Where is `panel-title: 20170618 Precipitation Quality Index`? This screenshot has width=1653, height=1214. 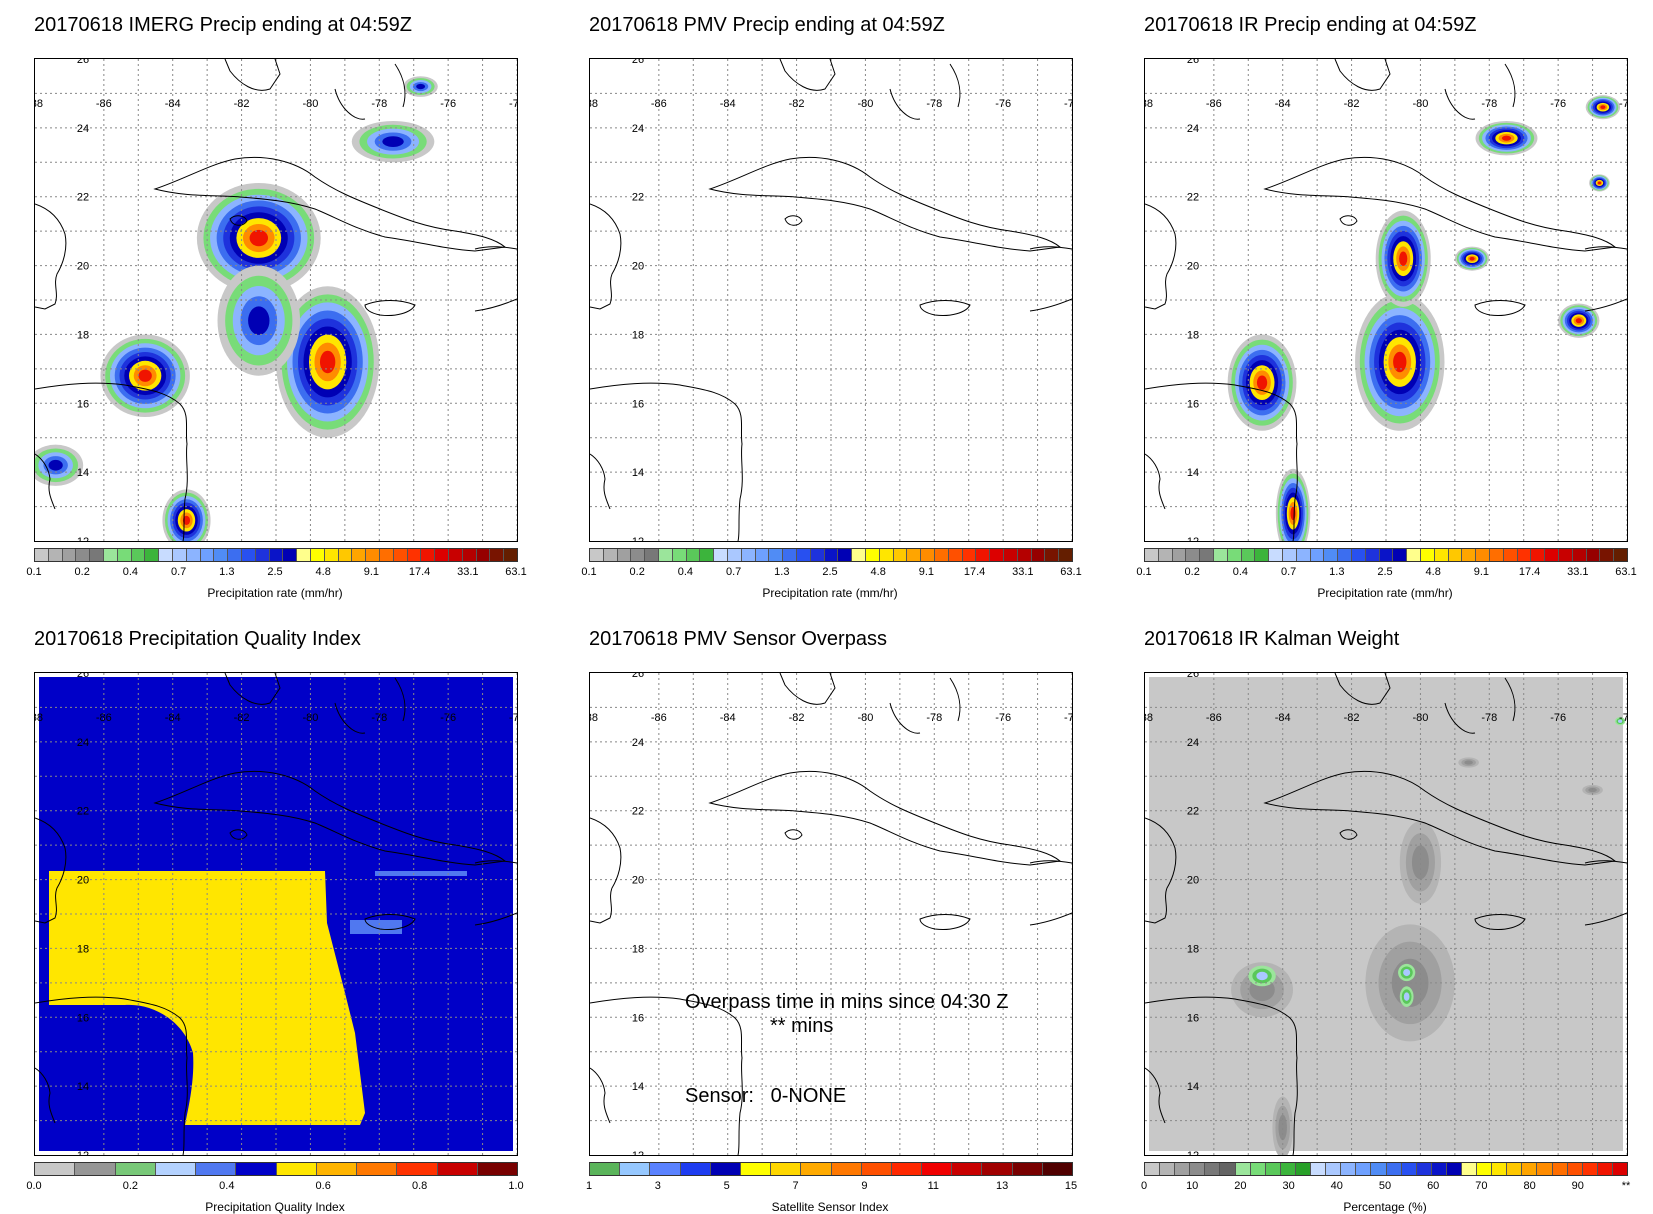 panel-title: 20170618 Precipitation Quality Index is located at coordinates (197, 639).